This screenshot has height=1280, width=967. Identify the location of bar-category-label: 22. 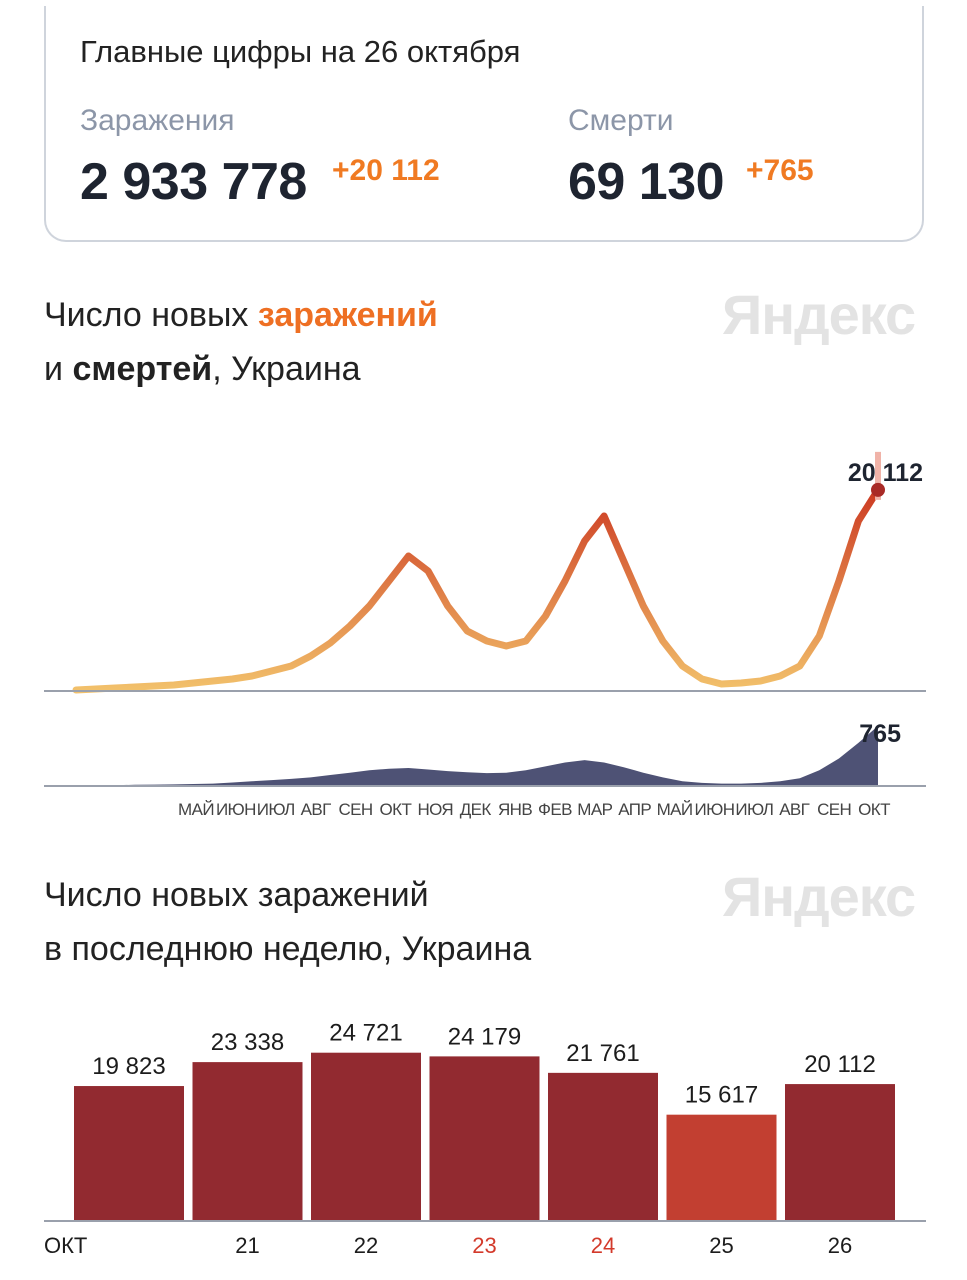
(366, 1245).